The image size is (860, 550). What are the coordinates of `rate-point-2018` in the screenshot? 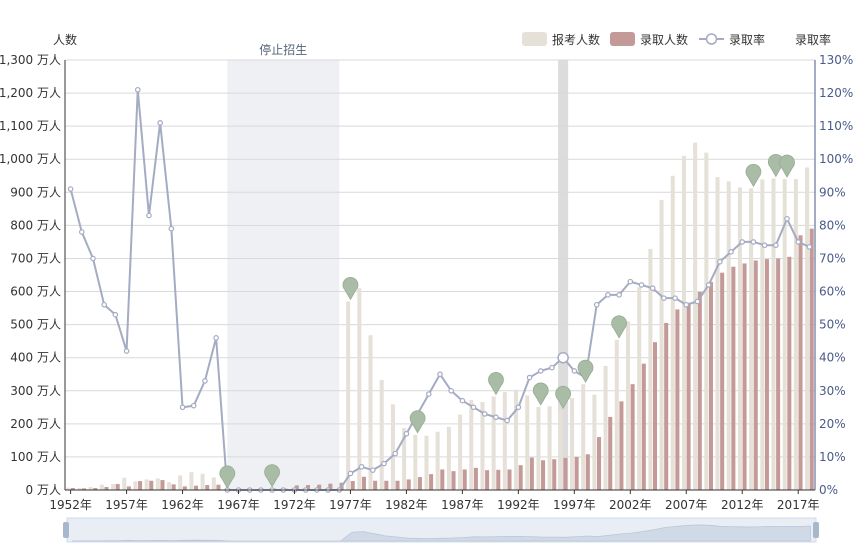 It's located at (809, 247).